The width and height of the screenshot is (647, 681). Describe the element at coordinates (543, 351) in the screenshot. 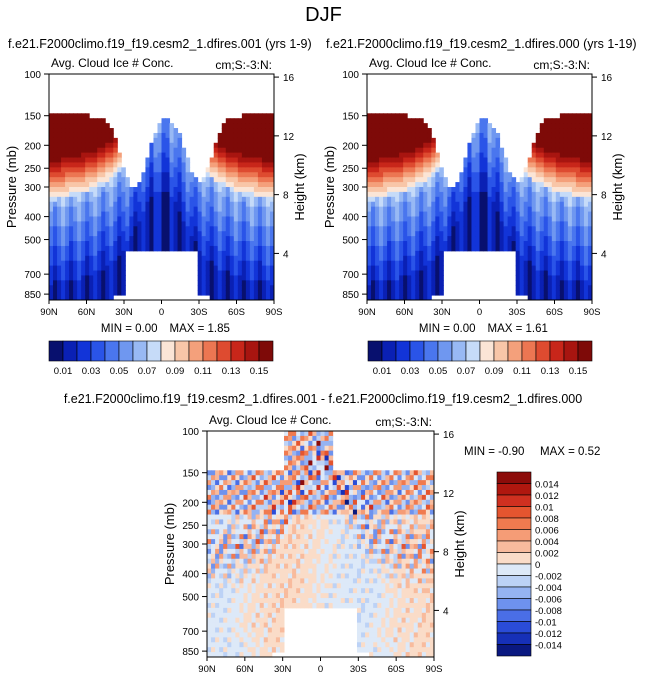

I see `colorbar-swatch` at that location.